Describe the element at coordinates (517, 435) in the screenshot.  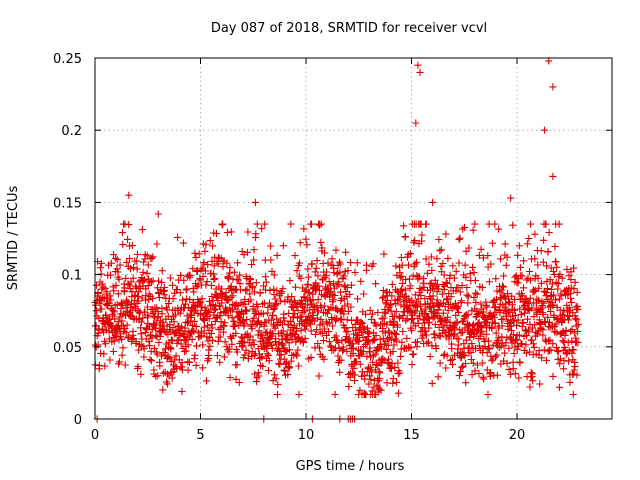
I see `x-tick-label: 20` at that location.